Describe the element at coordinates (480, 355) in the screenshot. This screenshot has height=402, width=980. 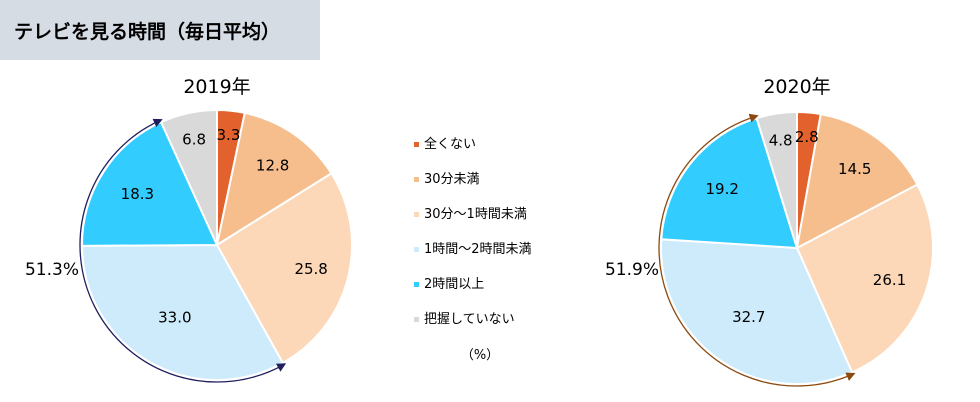
I see `legend-unit: （%）` at that location.